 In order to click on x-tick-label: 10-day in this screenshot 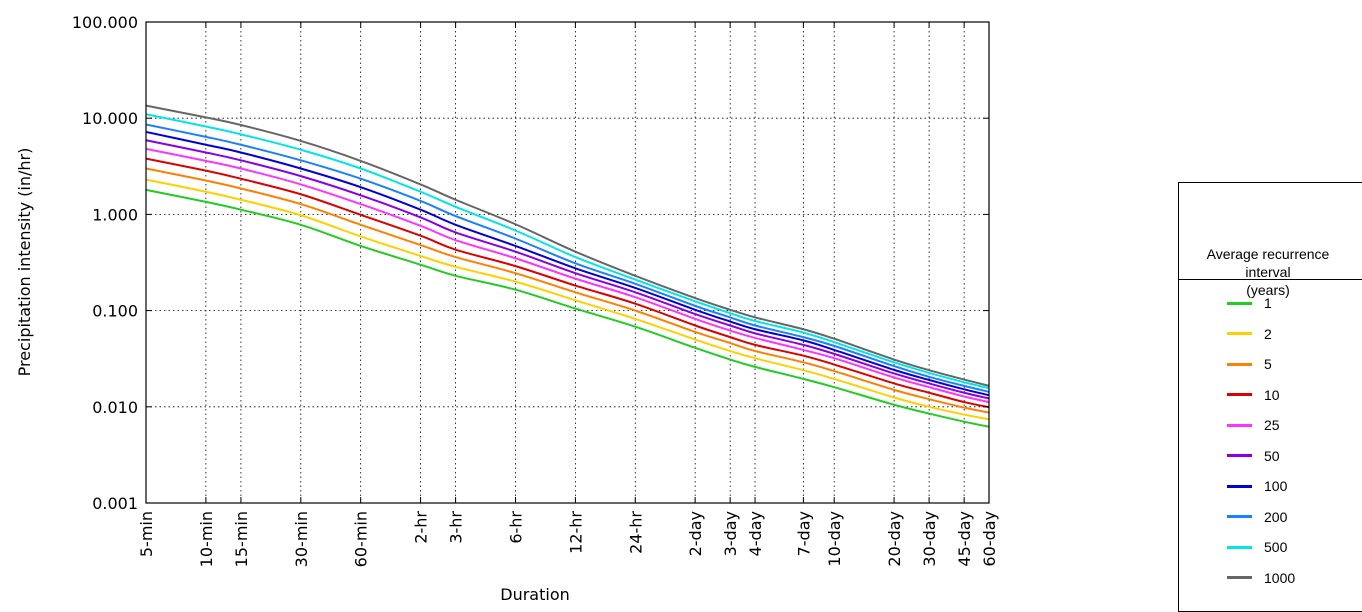, I will do `click(834, 539)`.